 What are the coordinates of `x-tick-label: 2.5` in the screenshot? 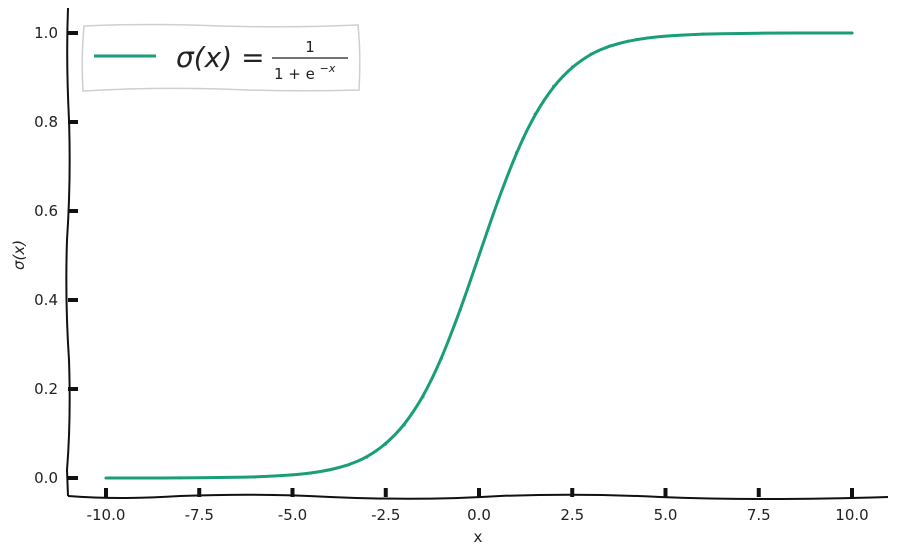 It's located at (572, 515).